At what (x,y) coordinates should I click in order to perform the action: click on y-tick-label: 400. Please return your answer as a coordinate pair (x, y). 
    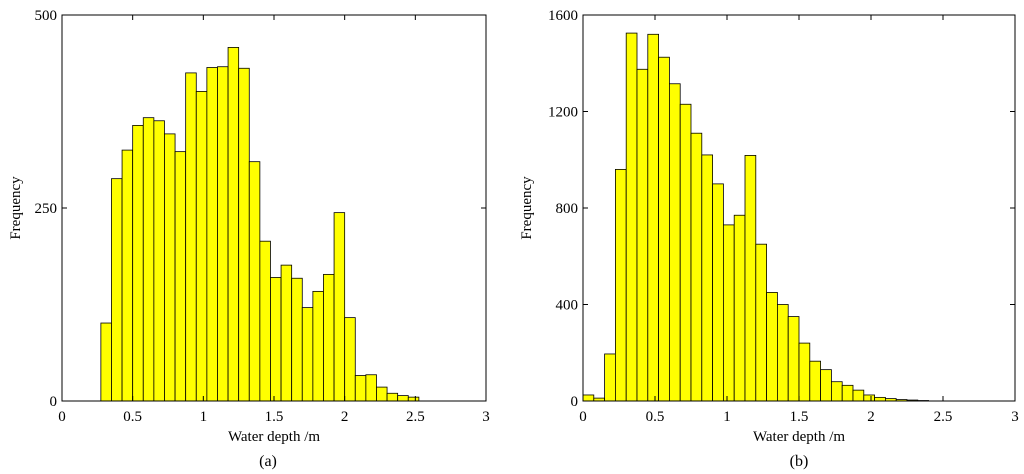
    Looking at the image, I should click on (567, 306).